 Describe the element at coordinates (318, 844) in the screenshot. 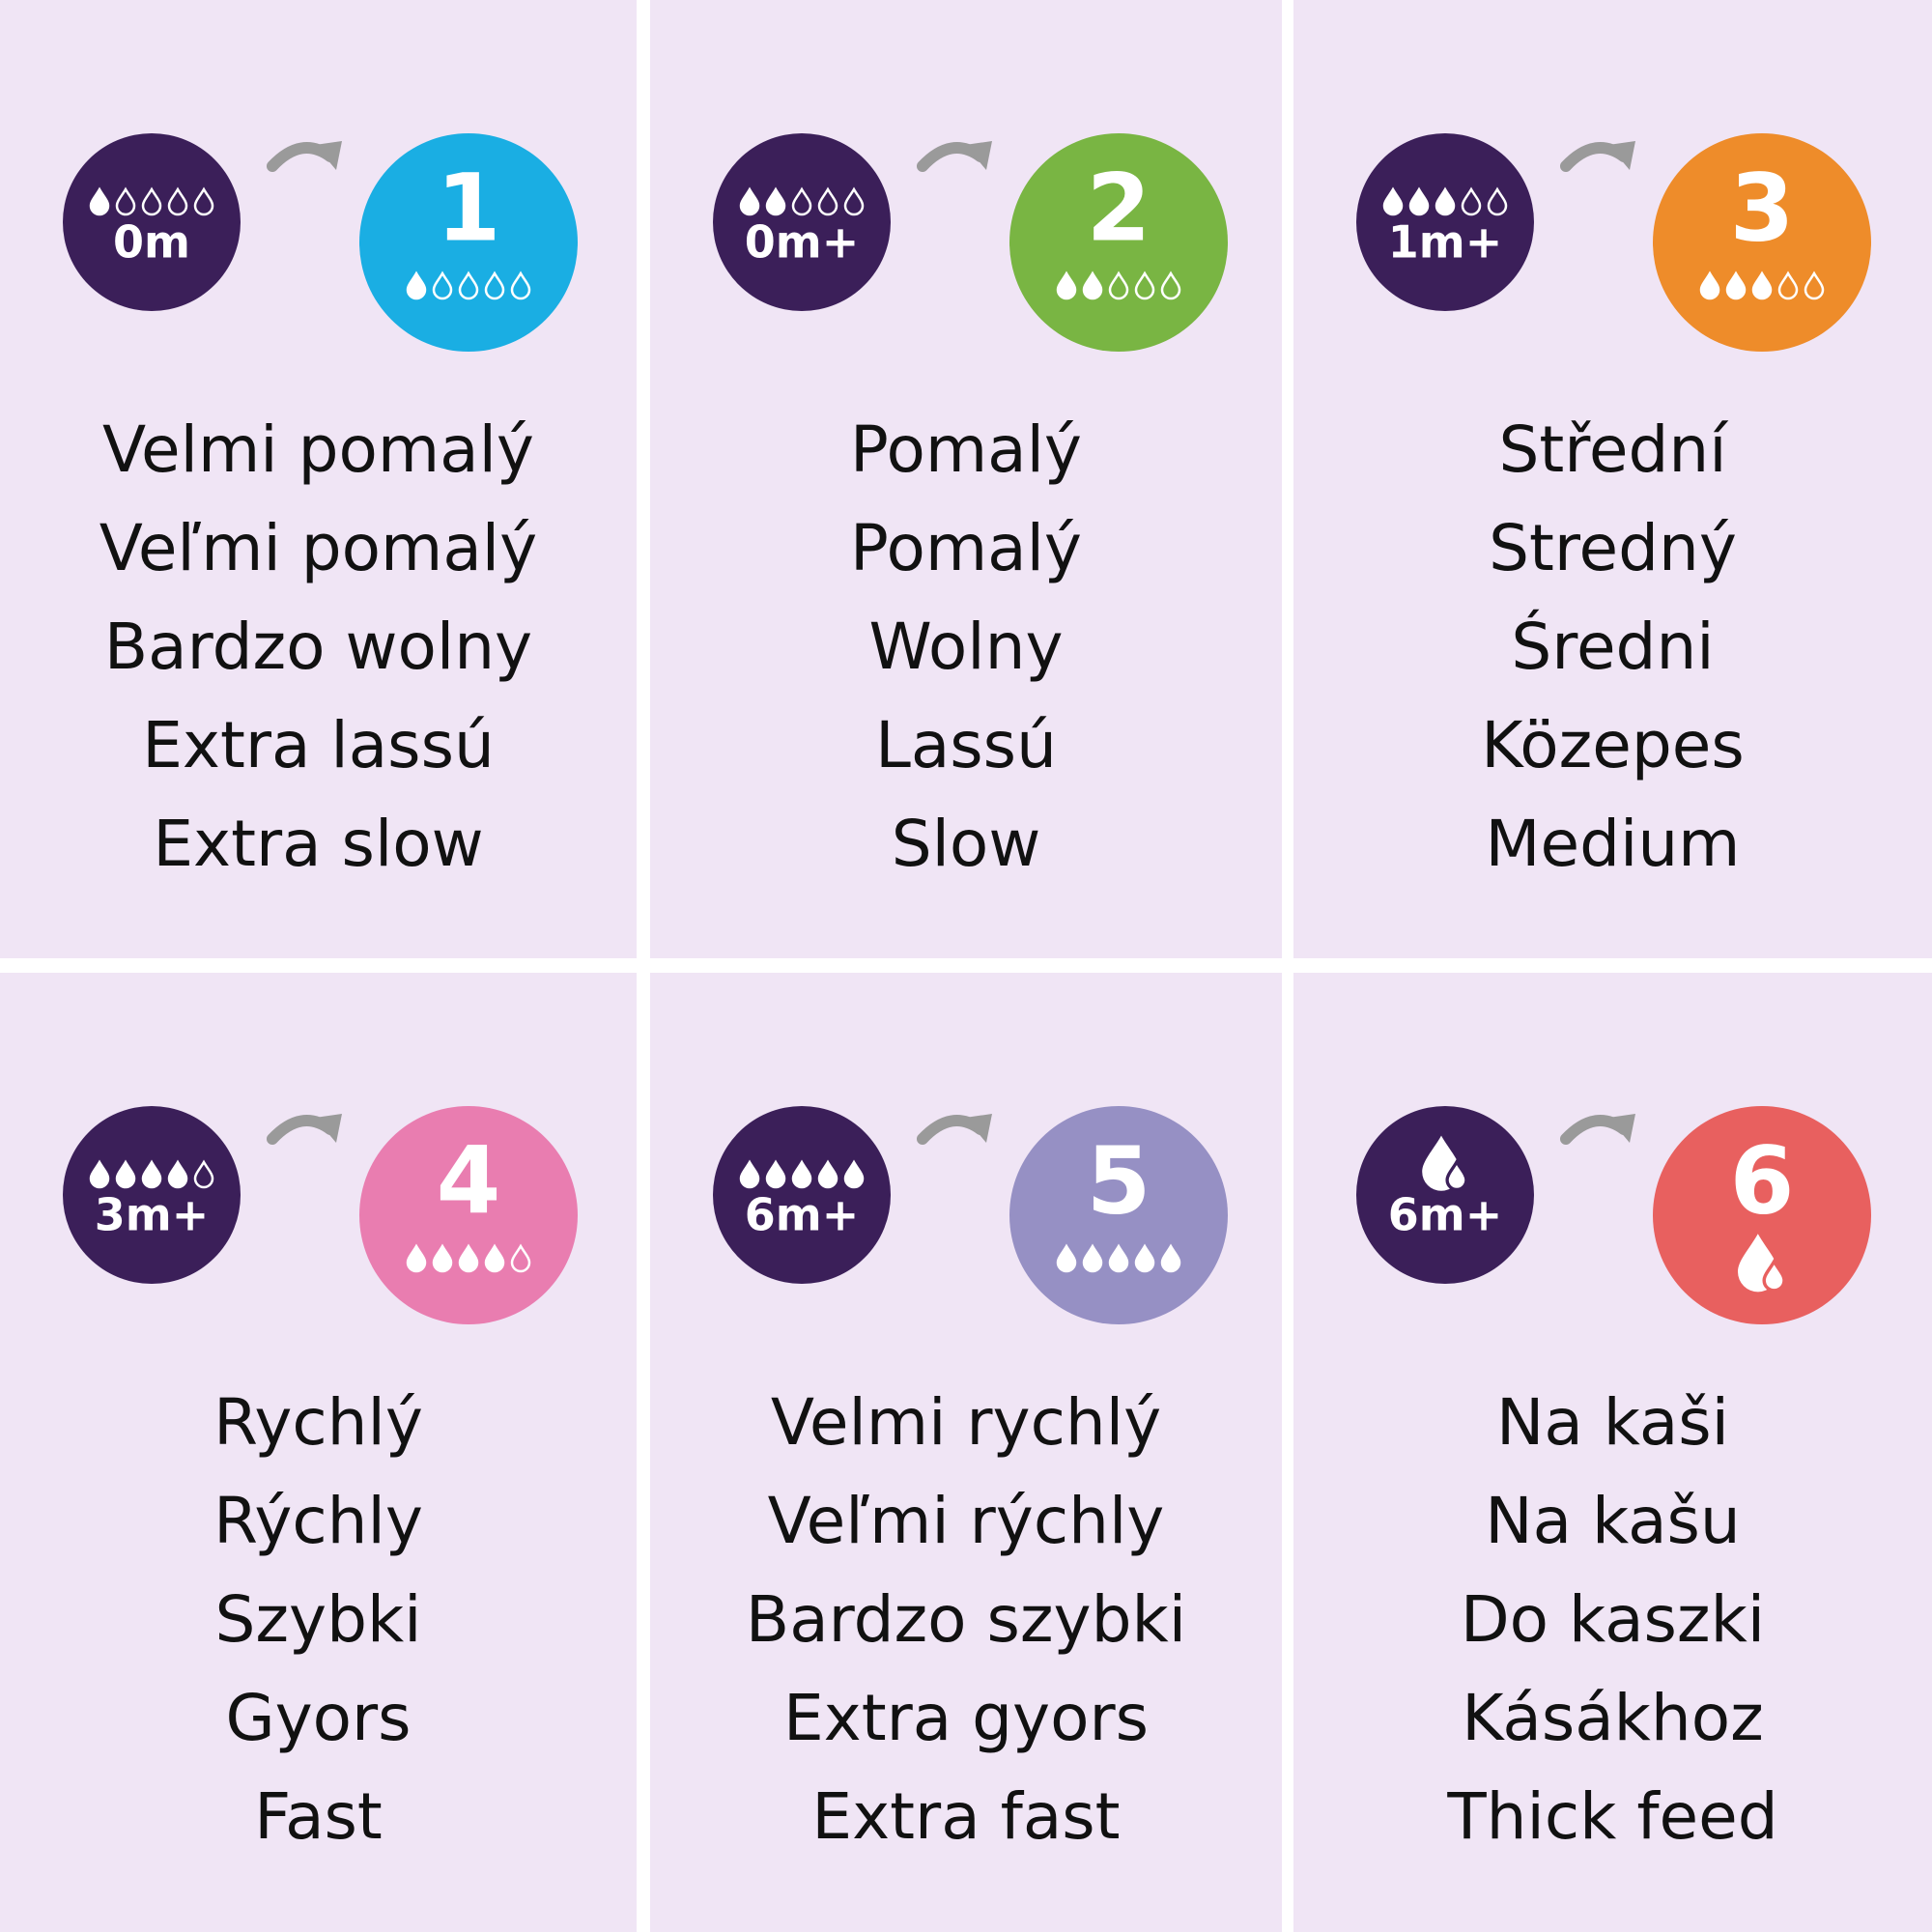

I see `flow-label: Extra slow` at that location.